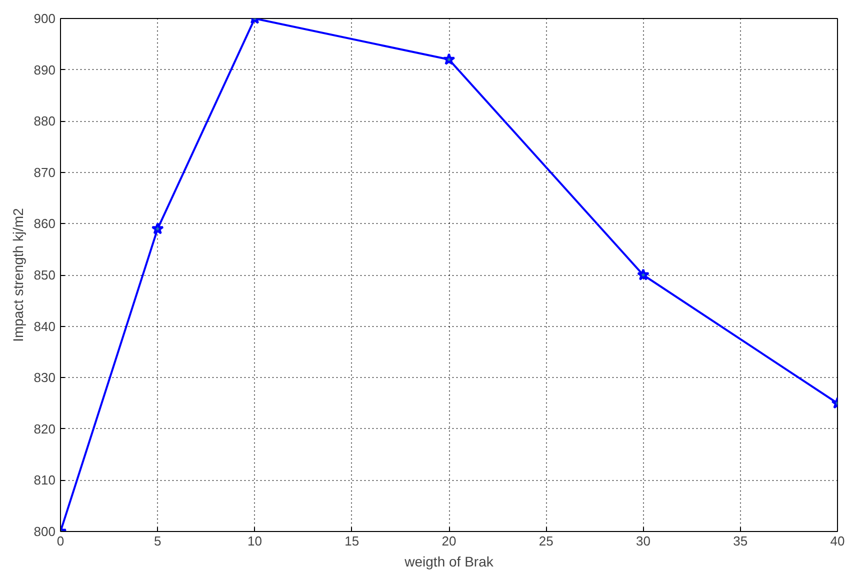 The height and width of the screenshot is (581, 855). I want to click on x-axis-title: weigth of Brak, so click(449, 562).